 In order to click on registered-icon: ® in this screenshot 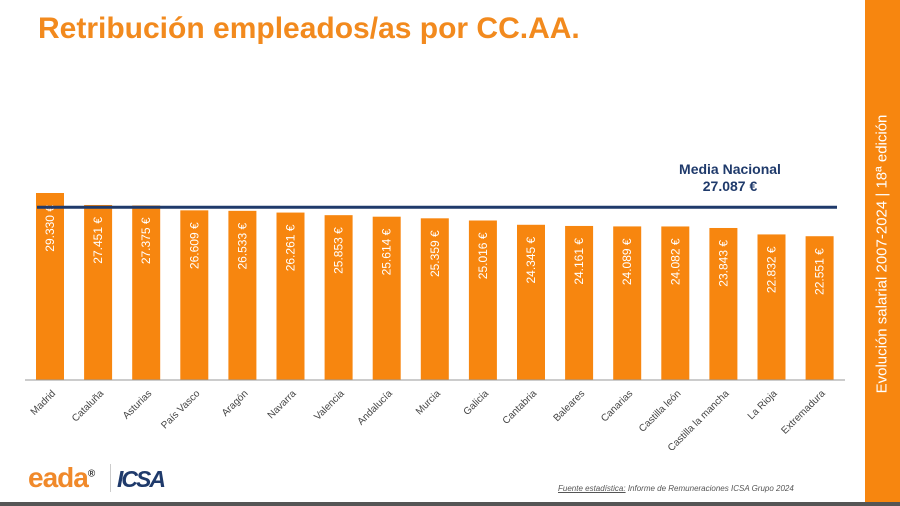, I will do `click(91, 474)`.